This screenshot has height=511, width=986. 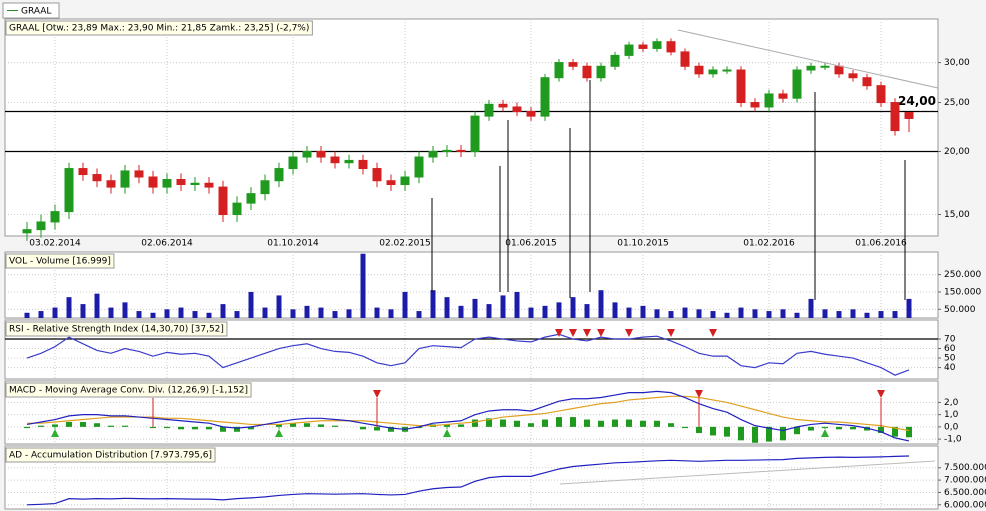 What do you see at coordinates (960, 310) in the screenshot?
I see `y-tick-label: 50.000` at bounding box center [960, 310].